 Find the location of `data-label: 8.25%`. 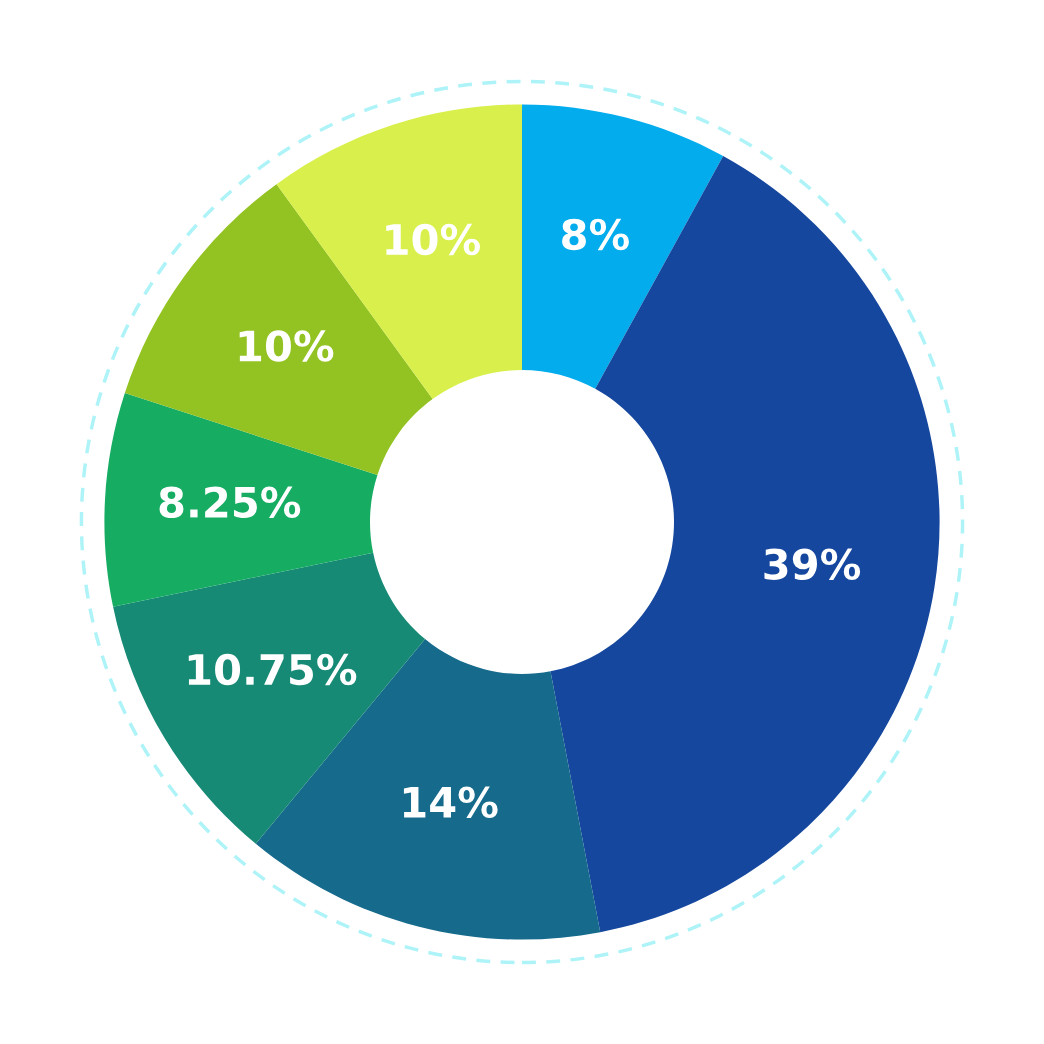

data-label: 8.25% is located at coordinates (230, 502).